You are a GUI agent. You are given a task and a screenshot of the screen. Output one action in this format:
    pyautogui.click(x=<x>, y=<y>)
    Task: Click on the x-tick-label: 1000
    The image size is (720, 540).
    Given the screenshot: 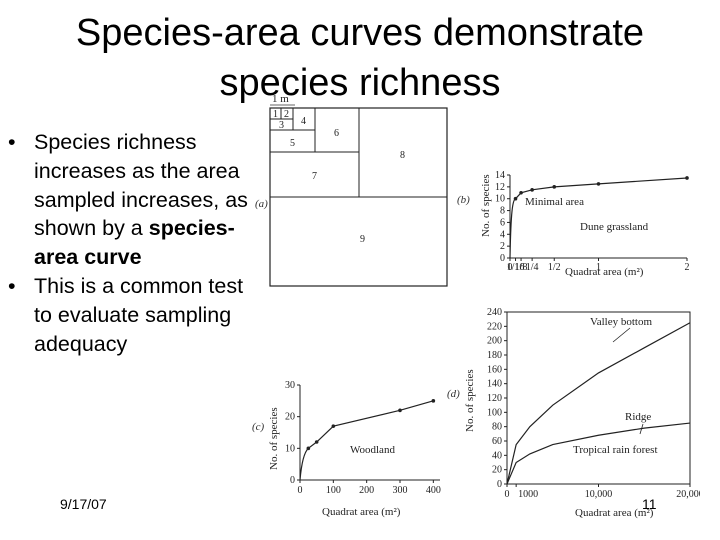 What is the action you would take?
    pyautogui.click(x=528, y=494)
    